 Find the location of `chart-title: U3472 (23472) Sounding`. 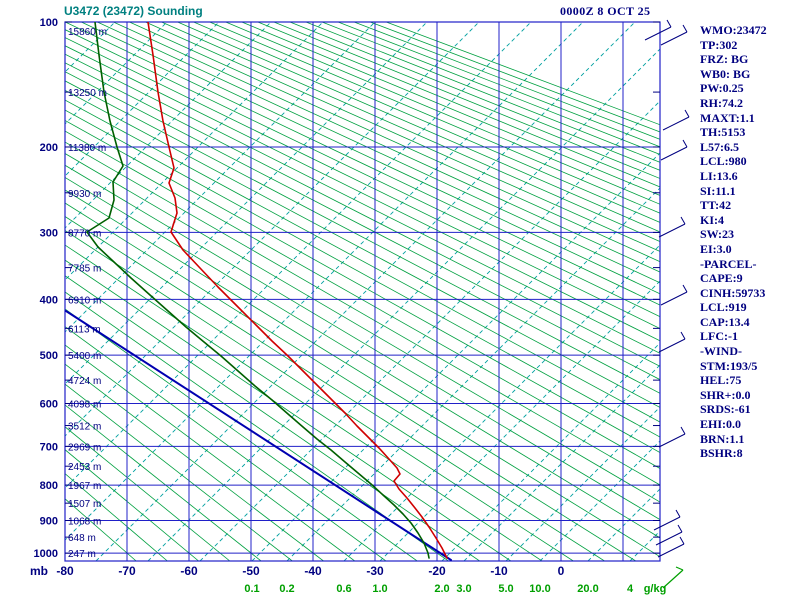

chart-title: U3472 (23472) Sounding is located at coordinates (133, 11).